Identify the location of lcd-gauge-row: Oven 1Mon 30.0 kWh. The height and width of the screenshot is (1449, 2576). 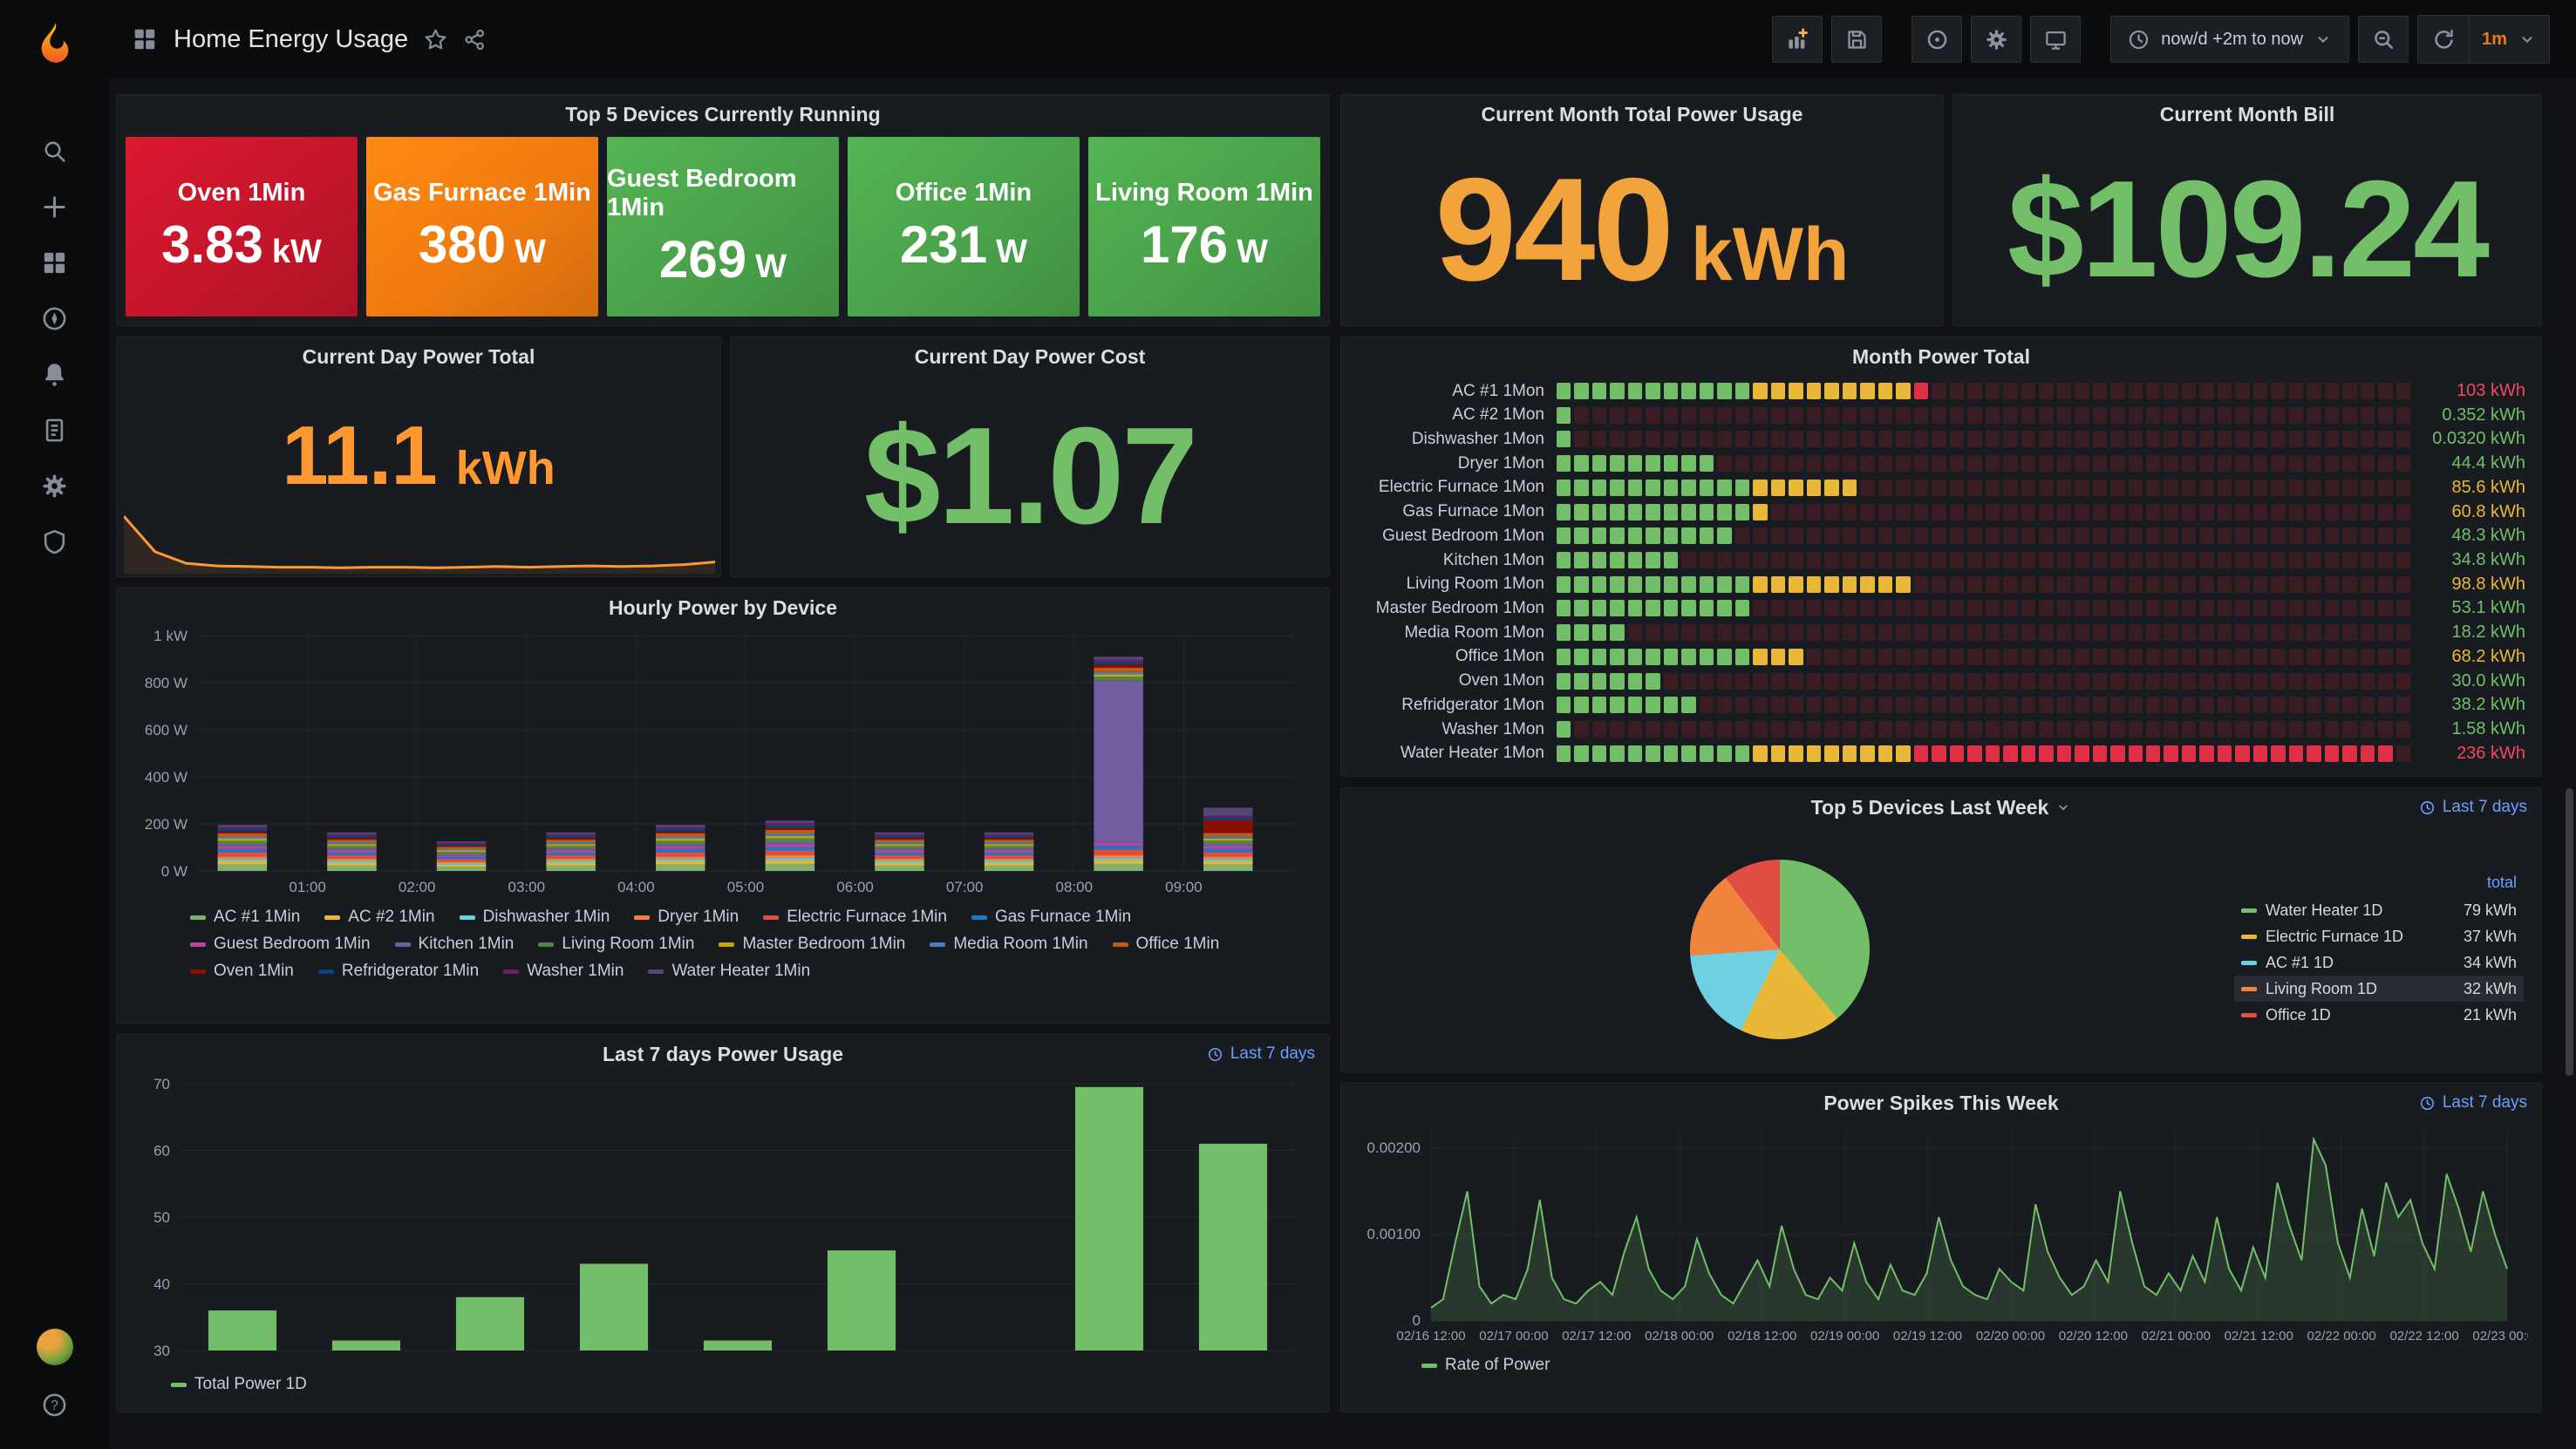
(1941, 681).